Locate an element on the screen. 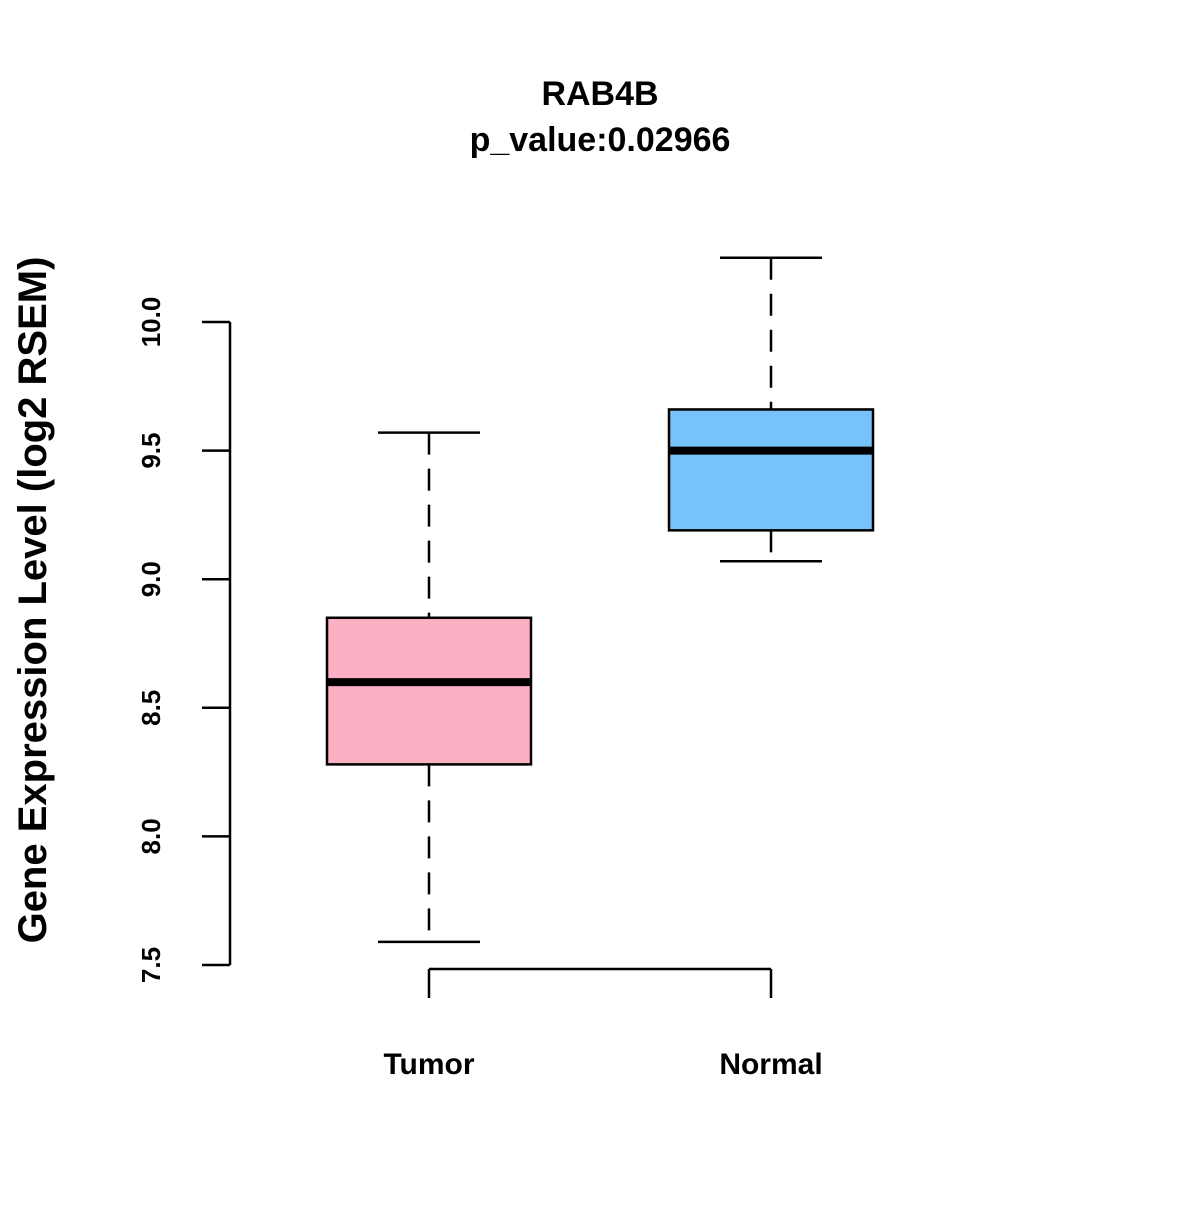 The width and height of the screenshot is (1200, 1205). box-normal is located at coordinates (771, 409).